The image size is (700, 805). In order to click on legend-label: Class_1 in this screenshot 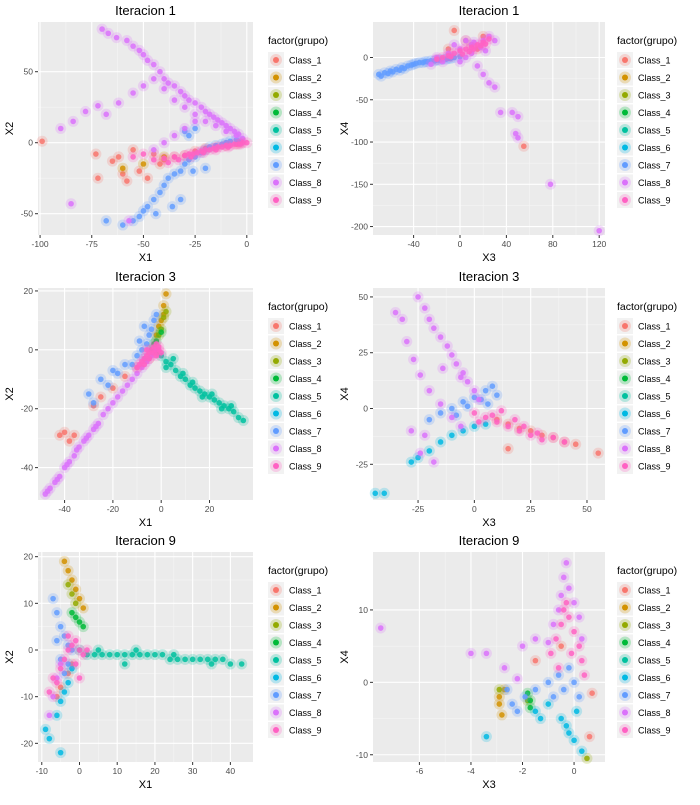, I will do `click(305, 591)`.